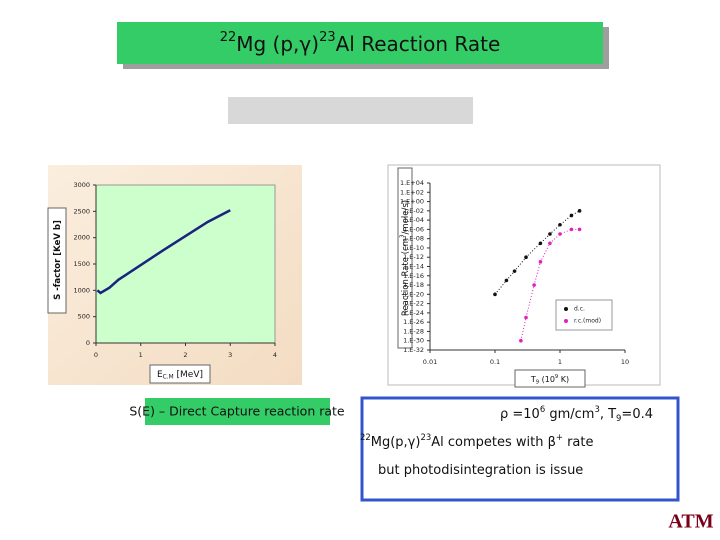 The image size is (720, 540). I want to click on slide-title-part: 23, so click(327, 37).